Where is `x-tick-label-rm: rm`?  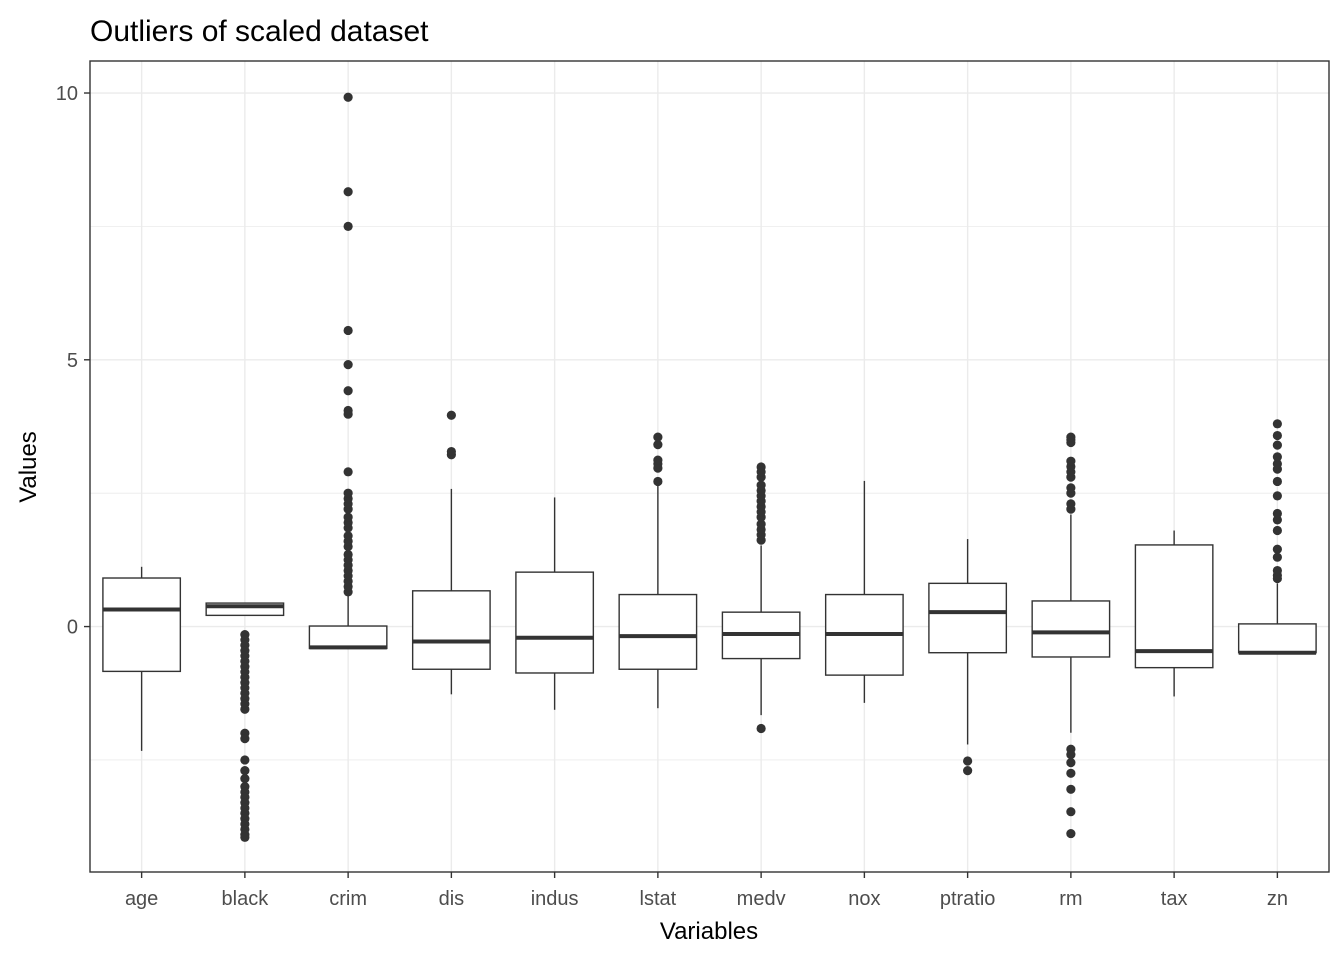
x-tick-label-rm: rm is located at coordinates (1070, 899).